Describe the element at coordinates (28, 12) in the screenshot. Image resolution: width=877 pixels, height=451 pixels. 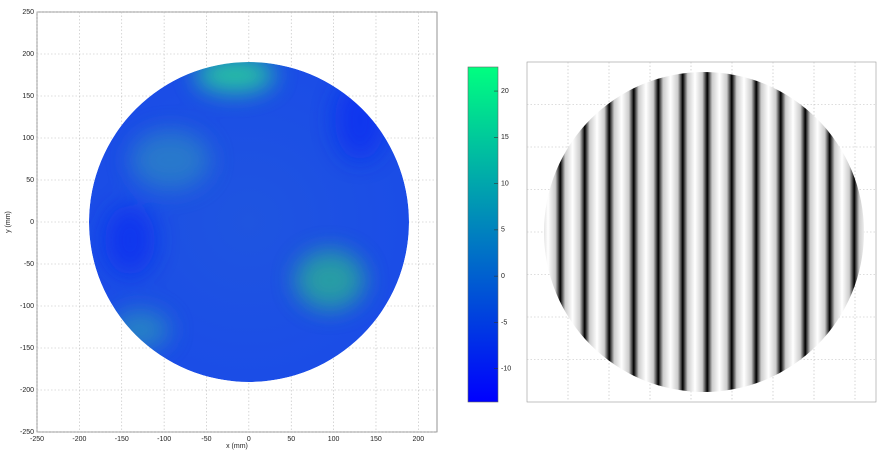
I see `y-tick-label: 250` at that location.